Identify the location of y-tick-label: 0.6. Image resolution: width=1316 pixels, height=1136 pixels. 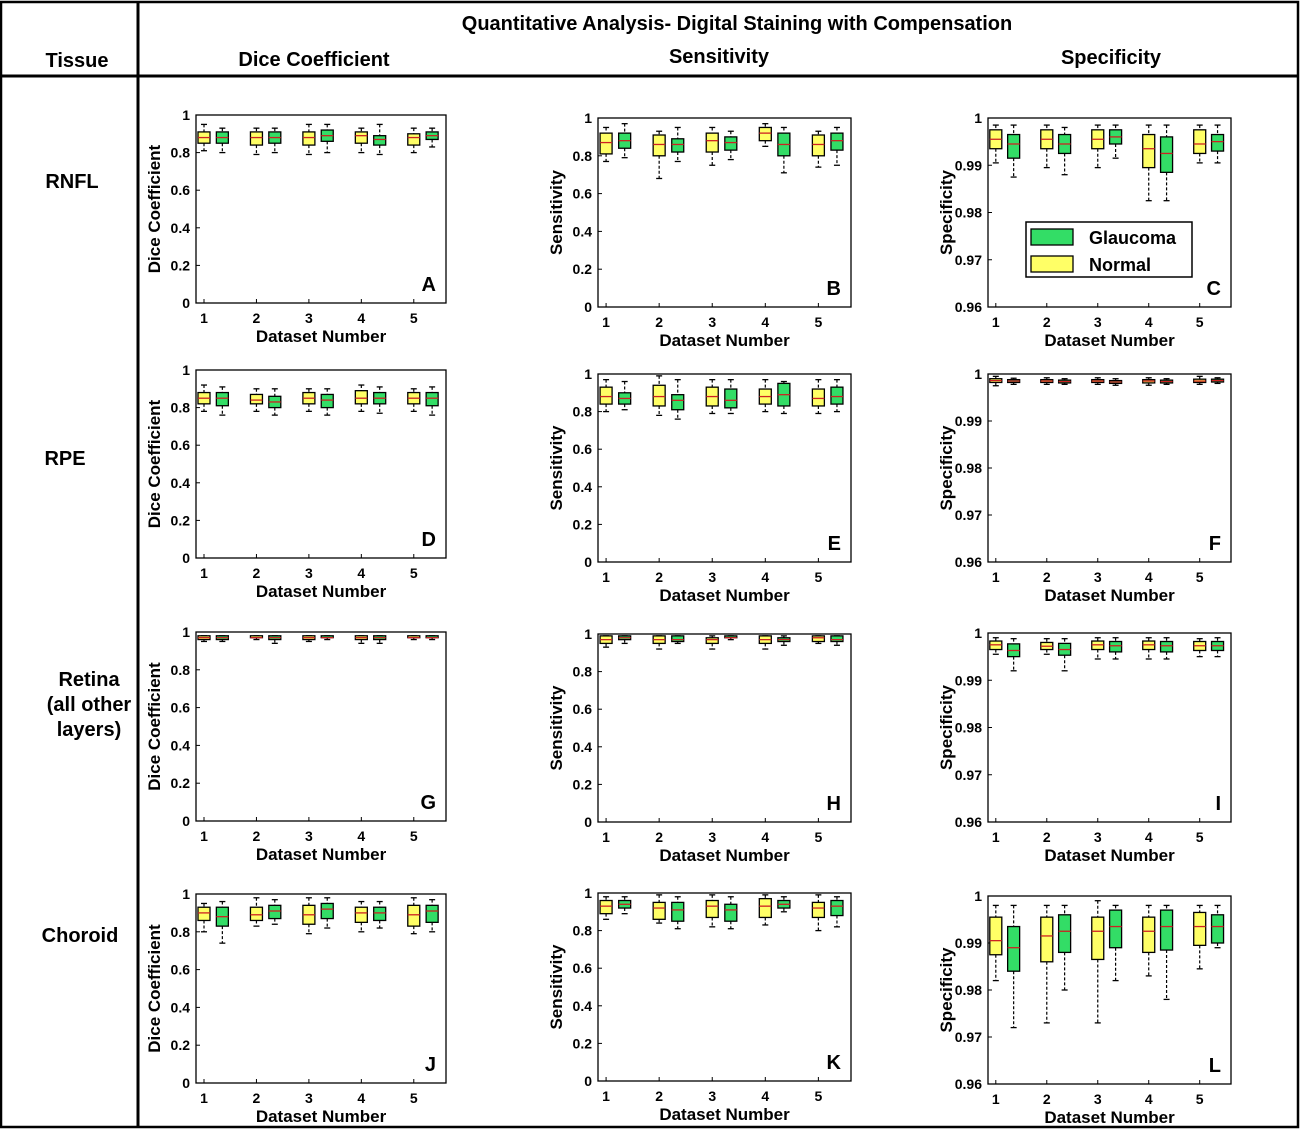
(181, 708).